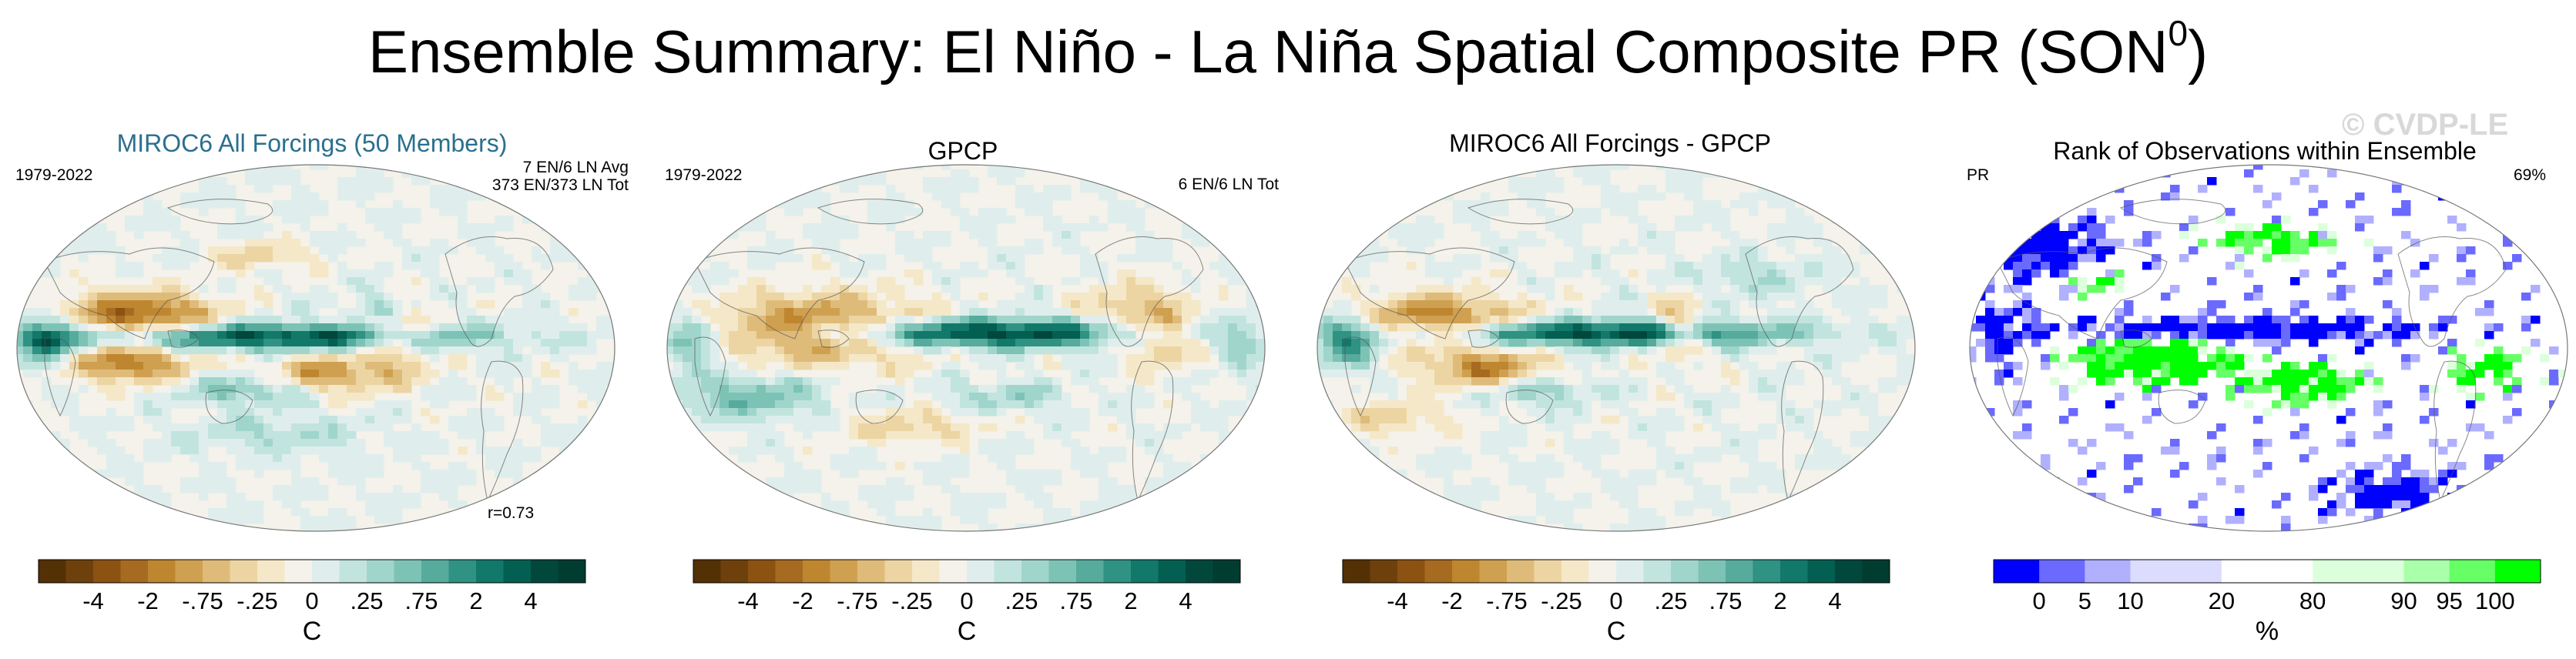  I want to click on colorbar-box, so click(1117, 571).